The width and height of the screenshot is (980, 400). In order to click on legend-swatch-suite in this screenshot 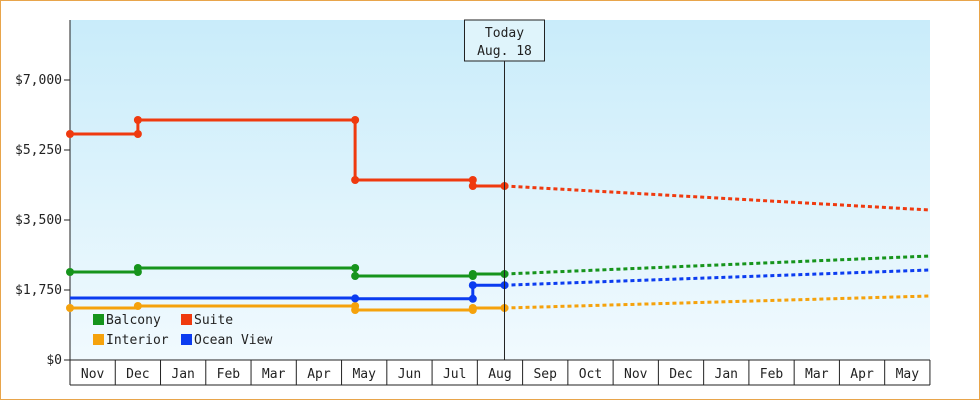, I will do `click(186, 319)`.